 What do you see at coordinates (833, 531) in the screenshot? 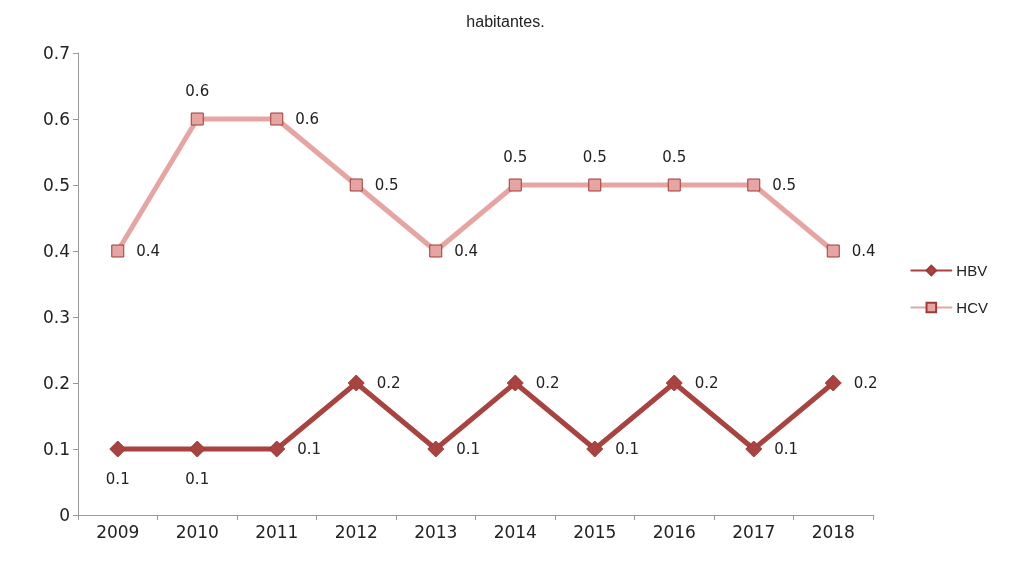
I see `x-tick-label: 2018` at bounding box center [833, 531].